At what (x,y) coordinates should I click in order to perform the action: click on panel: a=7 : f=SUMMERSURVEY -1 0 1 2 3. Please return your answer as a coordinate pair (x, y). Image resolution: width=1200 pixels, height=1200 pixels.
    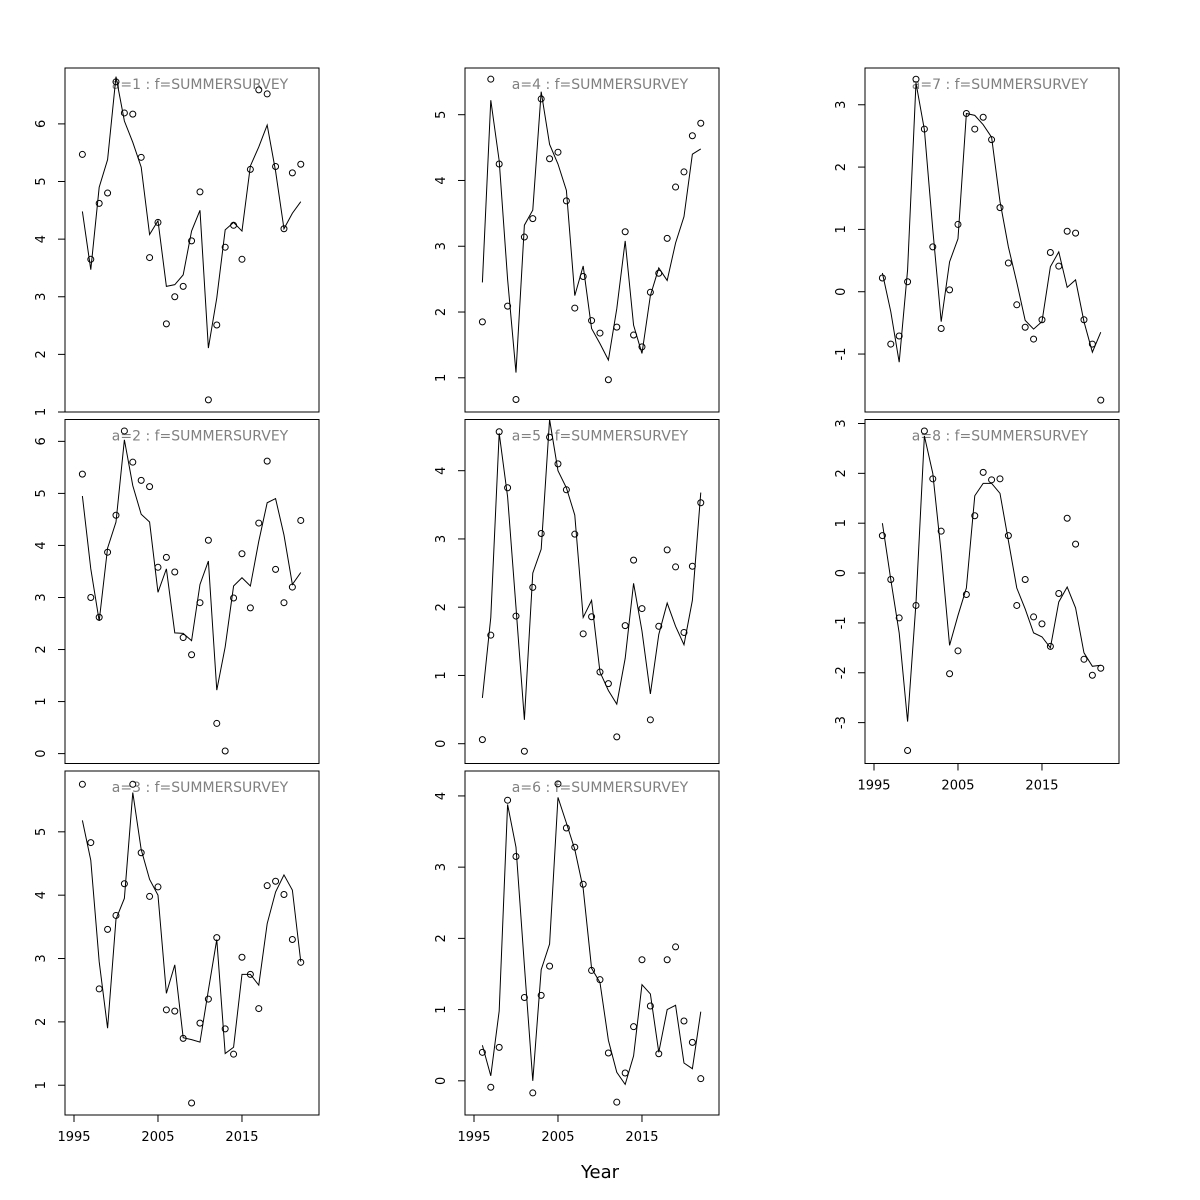
    Looking at the image, I should click on (977, 240).